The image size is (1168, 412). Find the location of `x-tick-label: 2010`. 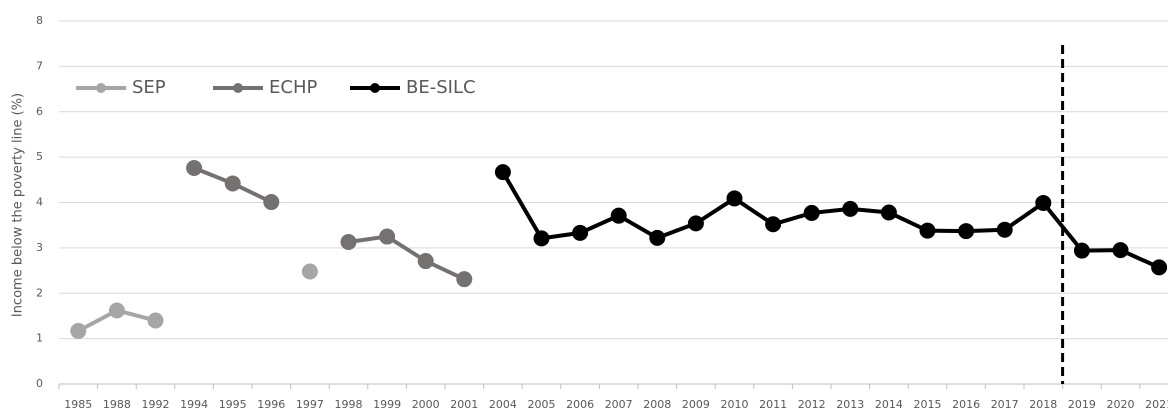

x-tick-label: 2010 is located at coordinates (735, 404).